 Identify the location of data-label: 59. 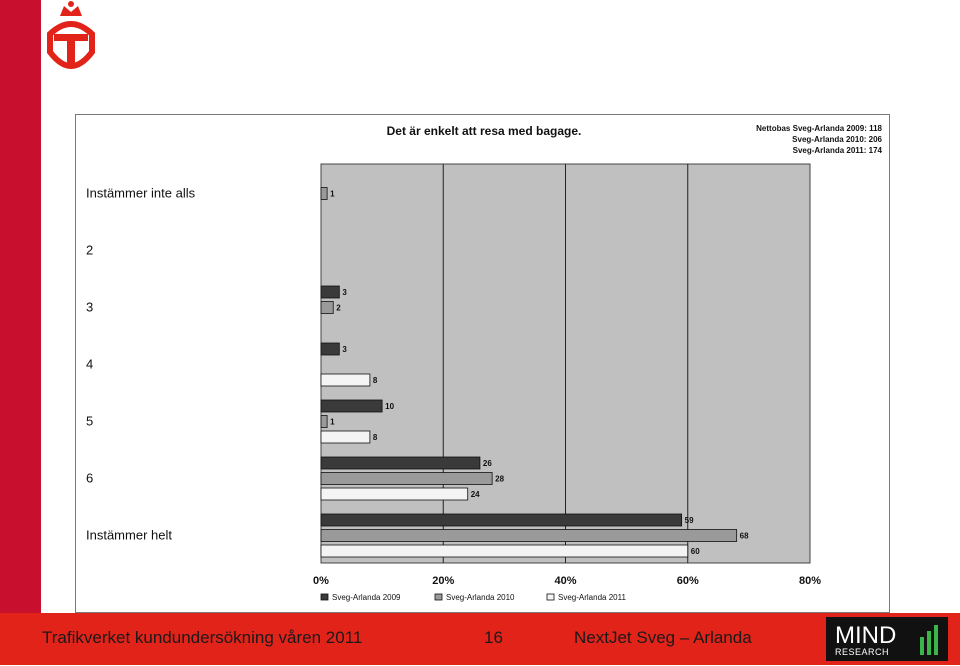
(689, 520).